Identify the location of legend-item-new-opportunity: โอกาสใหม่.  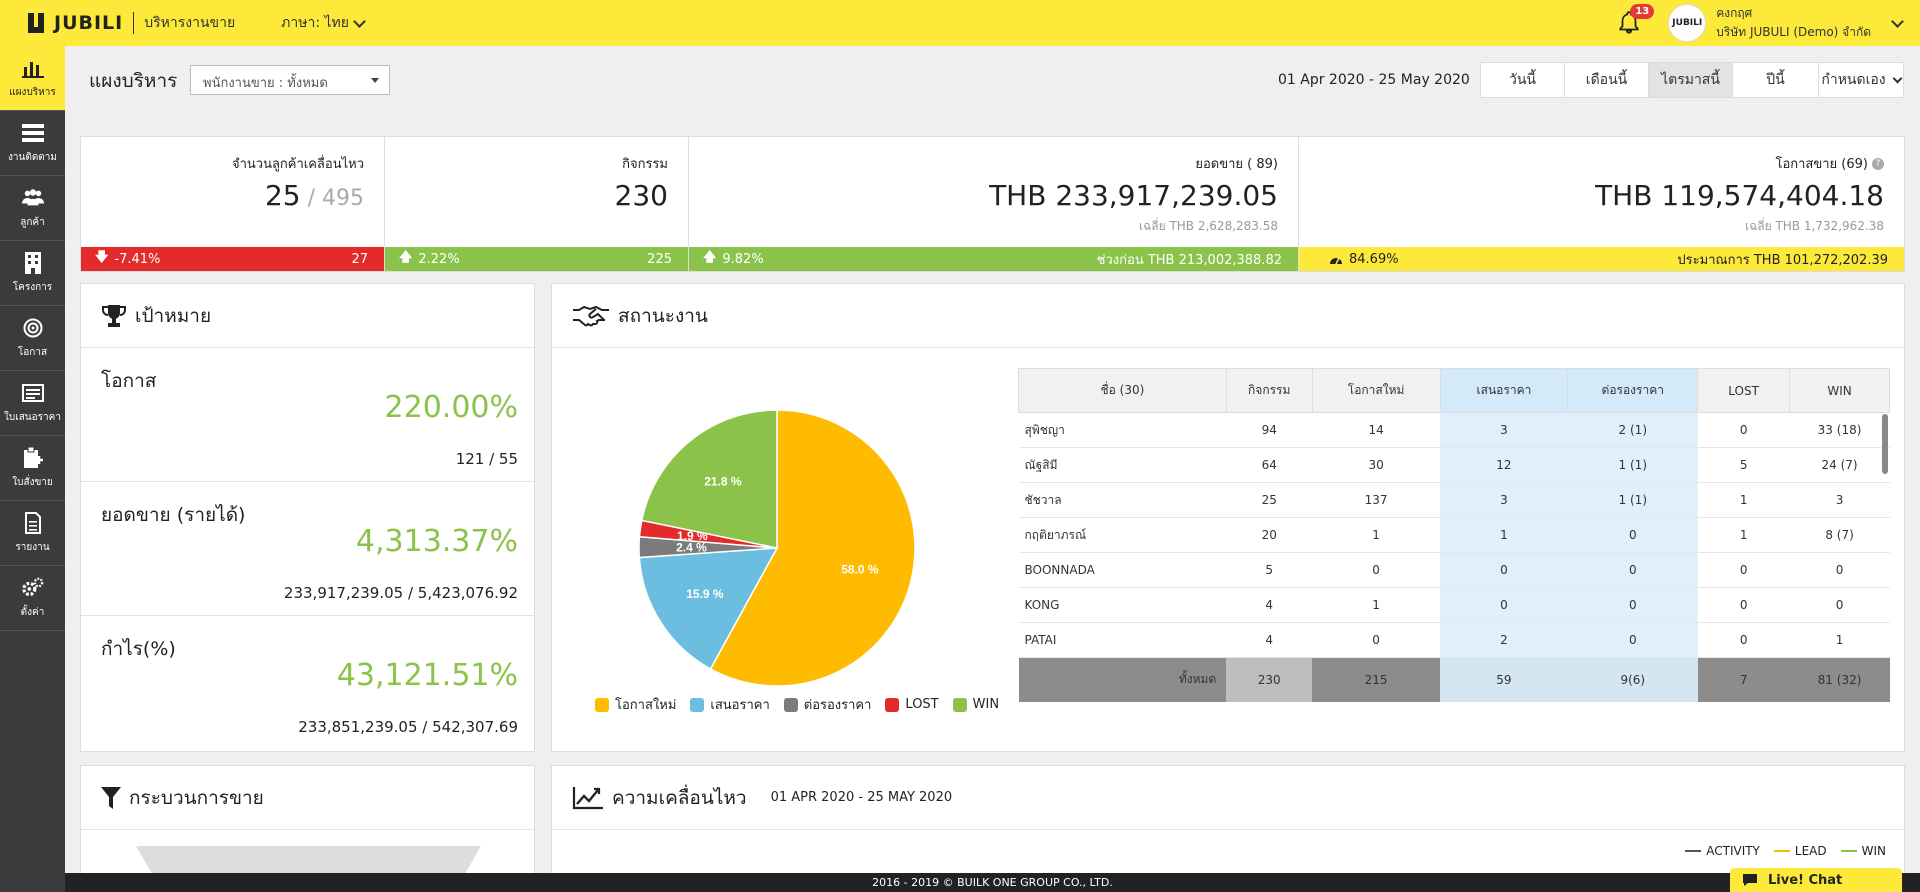
(635, 704).